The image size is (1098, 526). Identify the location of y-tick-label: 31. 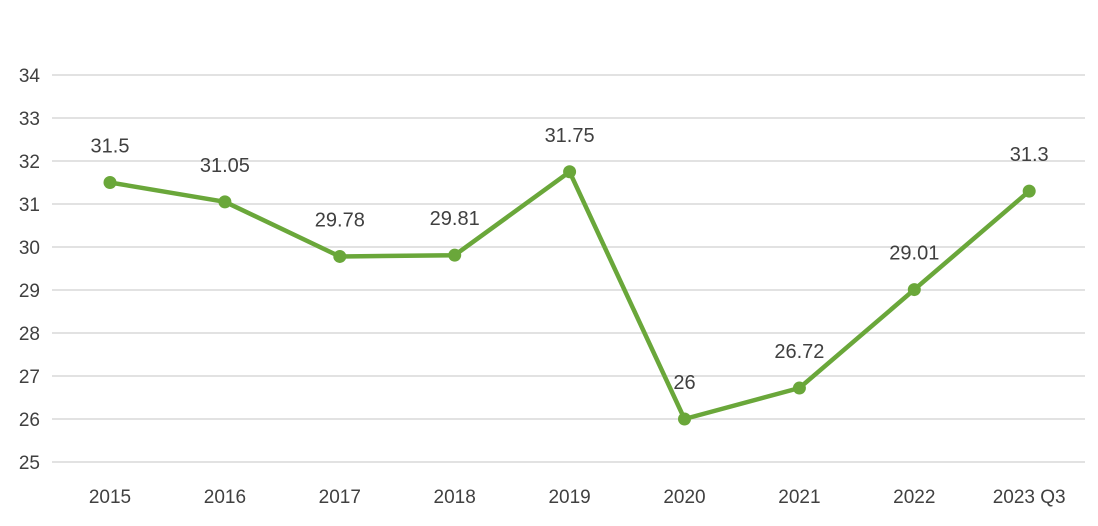
(29, 205).